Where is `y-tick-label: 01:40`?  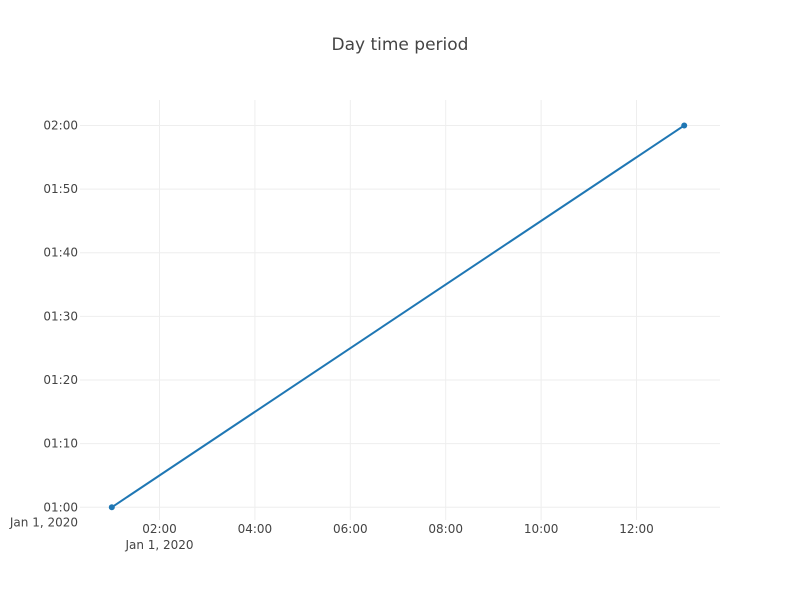 y-tick-label: 01:40 is located at coordinates (60, 253).